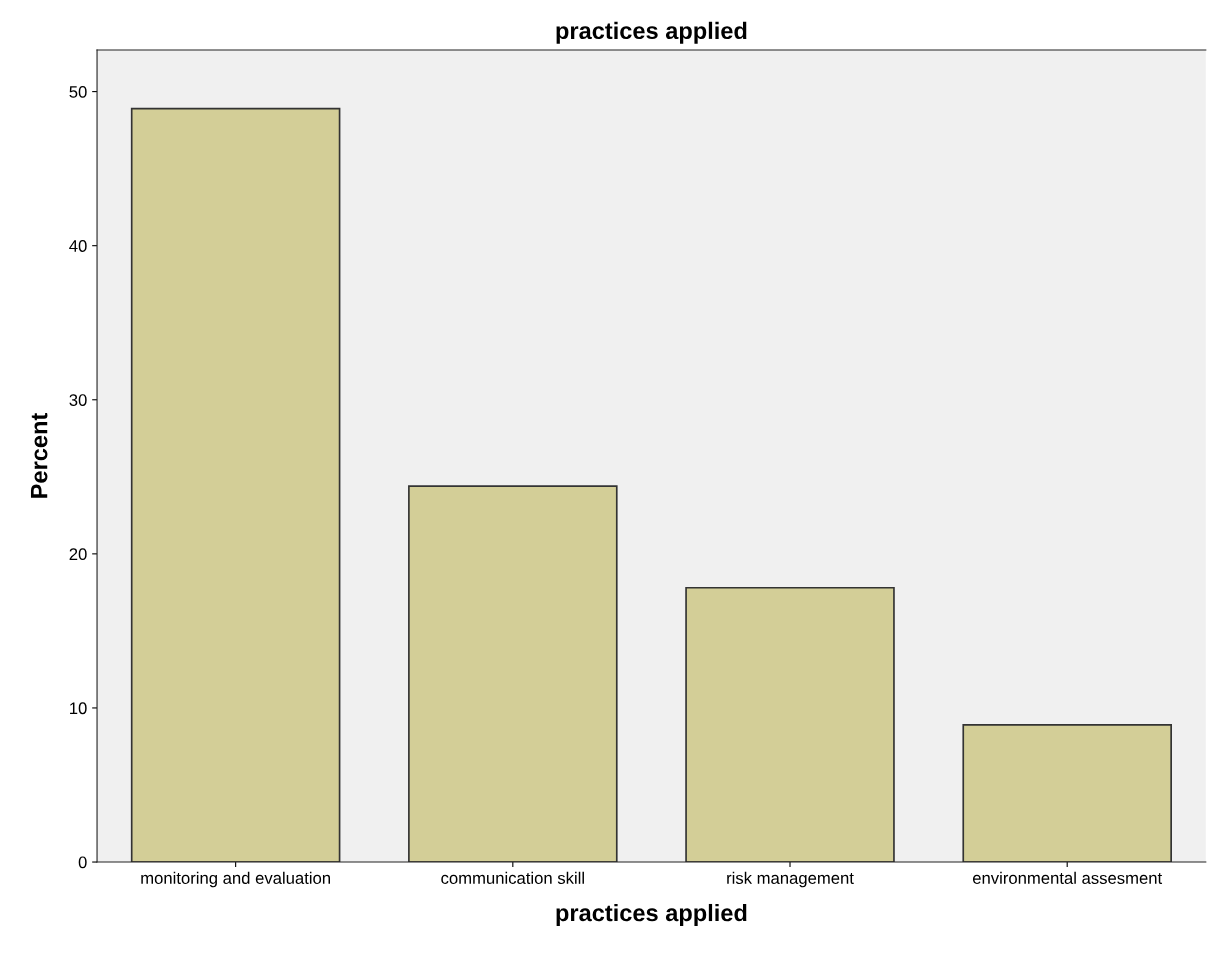 This screenshot has height=954, width=1207. What do you see at coordinates (39, 455) in the screenshot?
I see `y-axis-title: Percent` at bounding box center [39, 455].